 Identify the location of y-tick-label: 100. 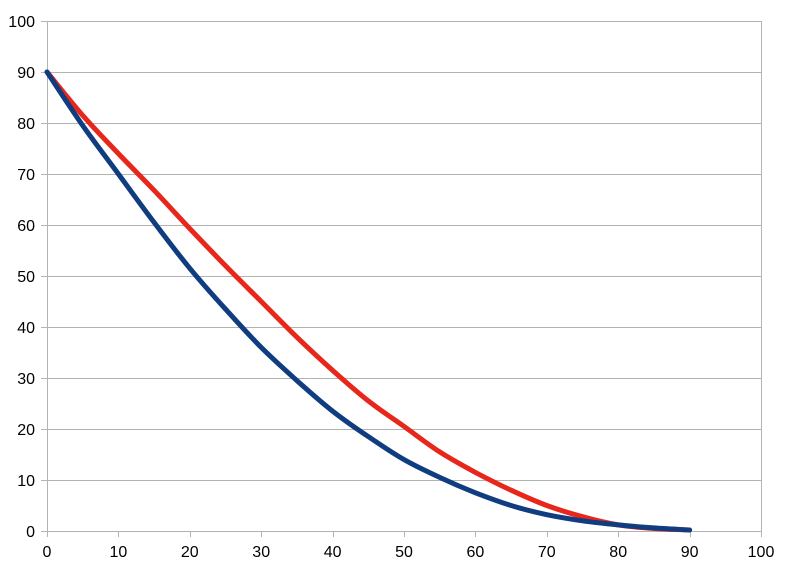
(21, 22).